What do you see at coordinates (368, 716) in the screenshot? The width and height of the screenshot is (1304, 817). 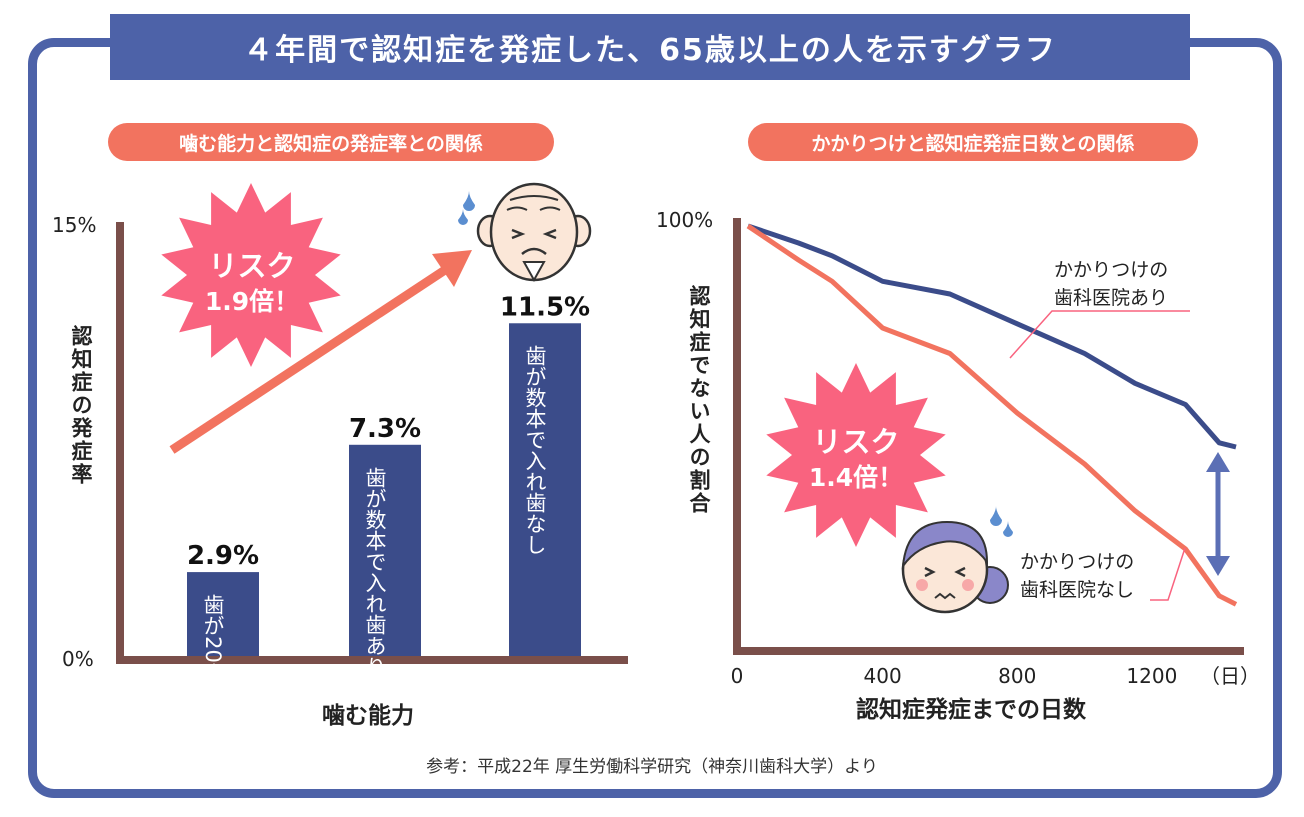 I see `left-xlabel: 噛む能力` at bounding box center [368, 716].